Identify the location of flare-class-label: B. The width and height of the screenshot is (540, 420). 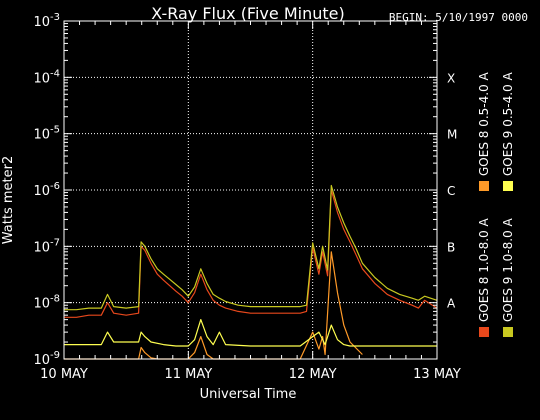
(451, 247).